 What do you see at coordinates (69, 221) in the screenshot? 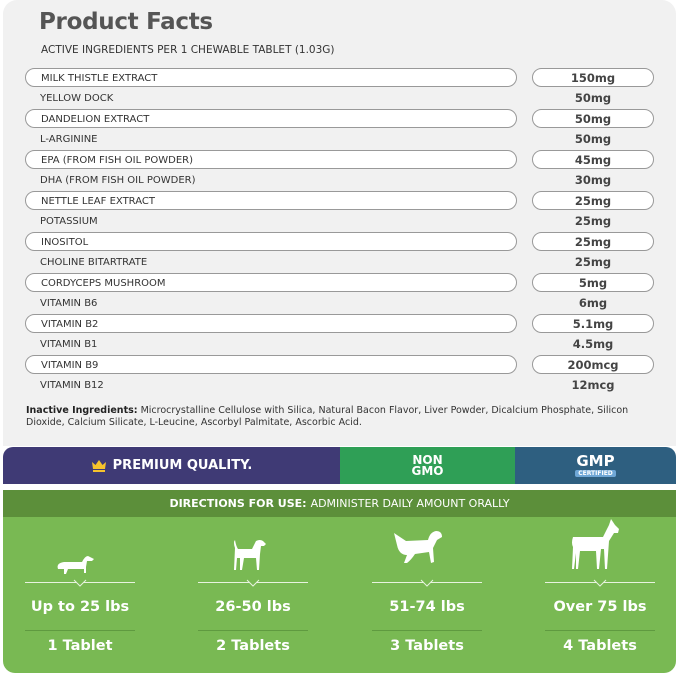
I see `ingredient-name: POTASSIUM` at bounding box center [69, 221].